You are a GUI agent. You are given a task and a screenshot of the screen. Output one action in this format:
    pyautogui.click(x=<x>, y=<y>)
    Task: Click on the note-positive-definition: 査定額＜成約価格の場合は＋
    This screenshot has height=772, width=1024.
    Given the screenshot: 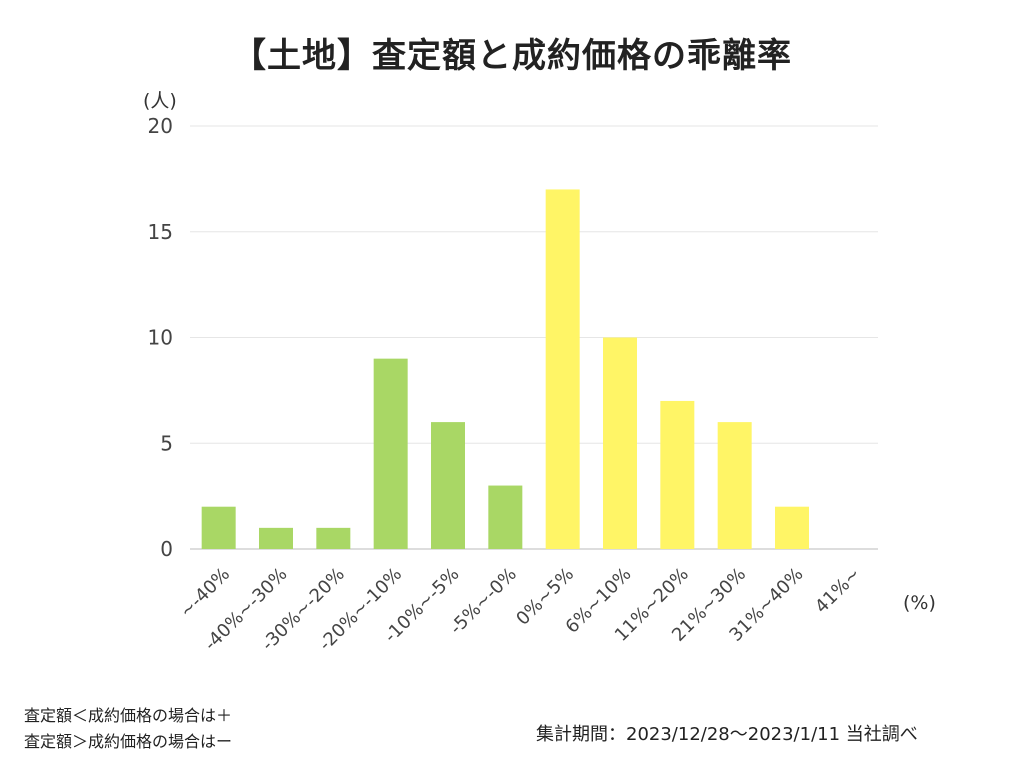 What is the action you would take?
    pyautogui.click(x=128, y=715)
    